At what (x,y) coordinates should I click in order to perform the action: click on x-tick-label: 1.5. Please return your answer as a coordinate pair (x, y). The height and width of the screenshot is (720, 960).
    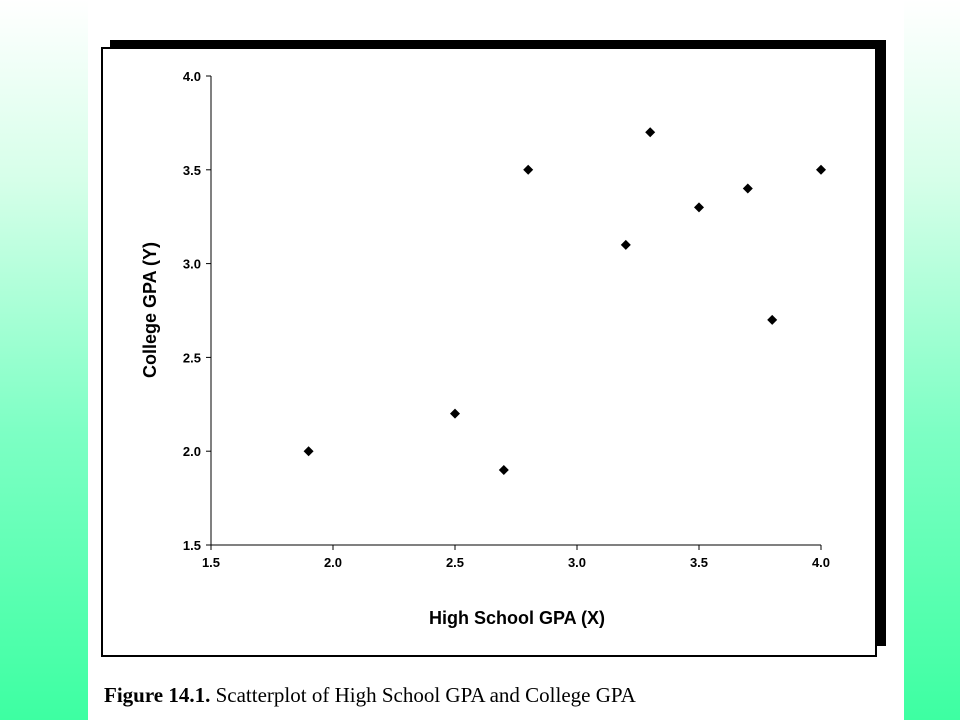
    Looking at the image, I should click on (211, 562).